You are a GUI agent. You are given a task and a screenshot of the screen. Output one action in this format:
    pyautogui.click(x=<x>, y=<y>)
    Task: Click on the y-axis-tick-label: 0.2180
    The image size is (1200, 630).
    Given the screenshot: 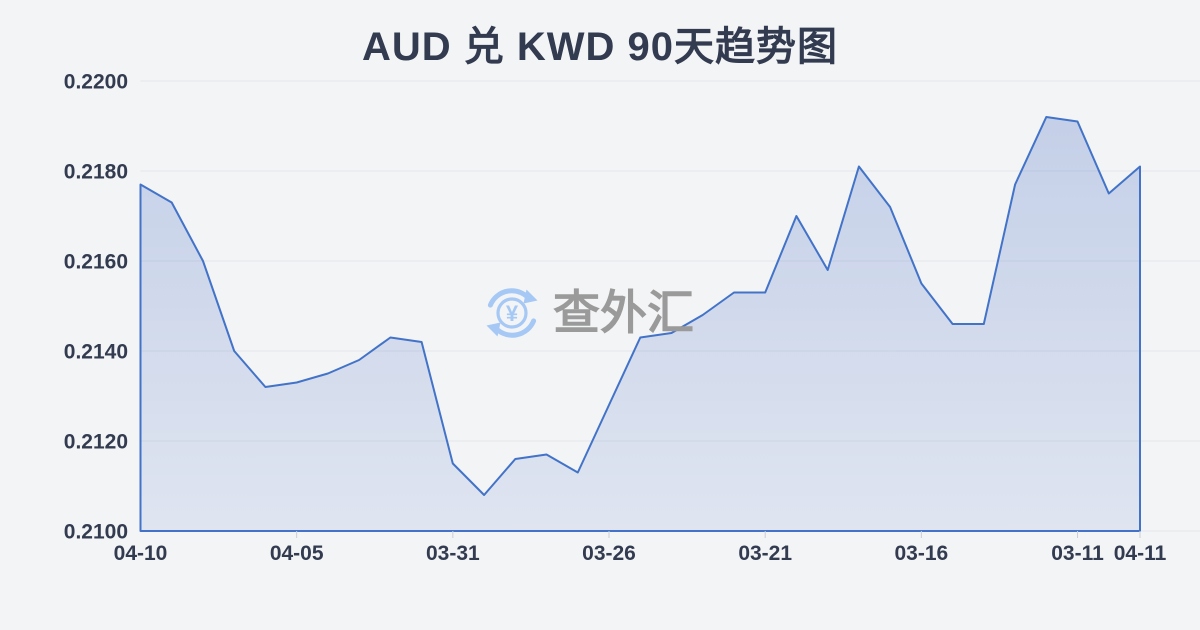 What is the action you would take?
    pyautogui.click(x=96, y=172)
    